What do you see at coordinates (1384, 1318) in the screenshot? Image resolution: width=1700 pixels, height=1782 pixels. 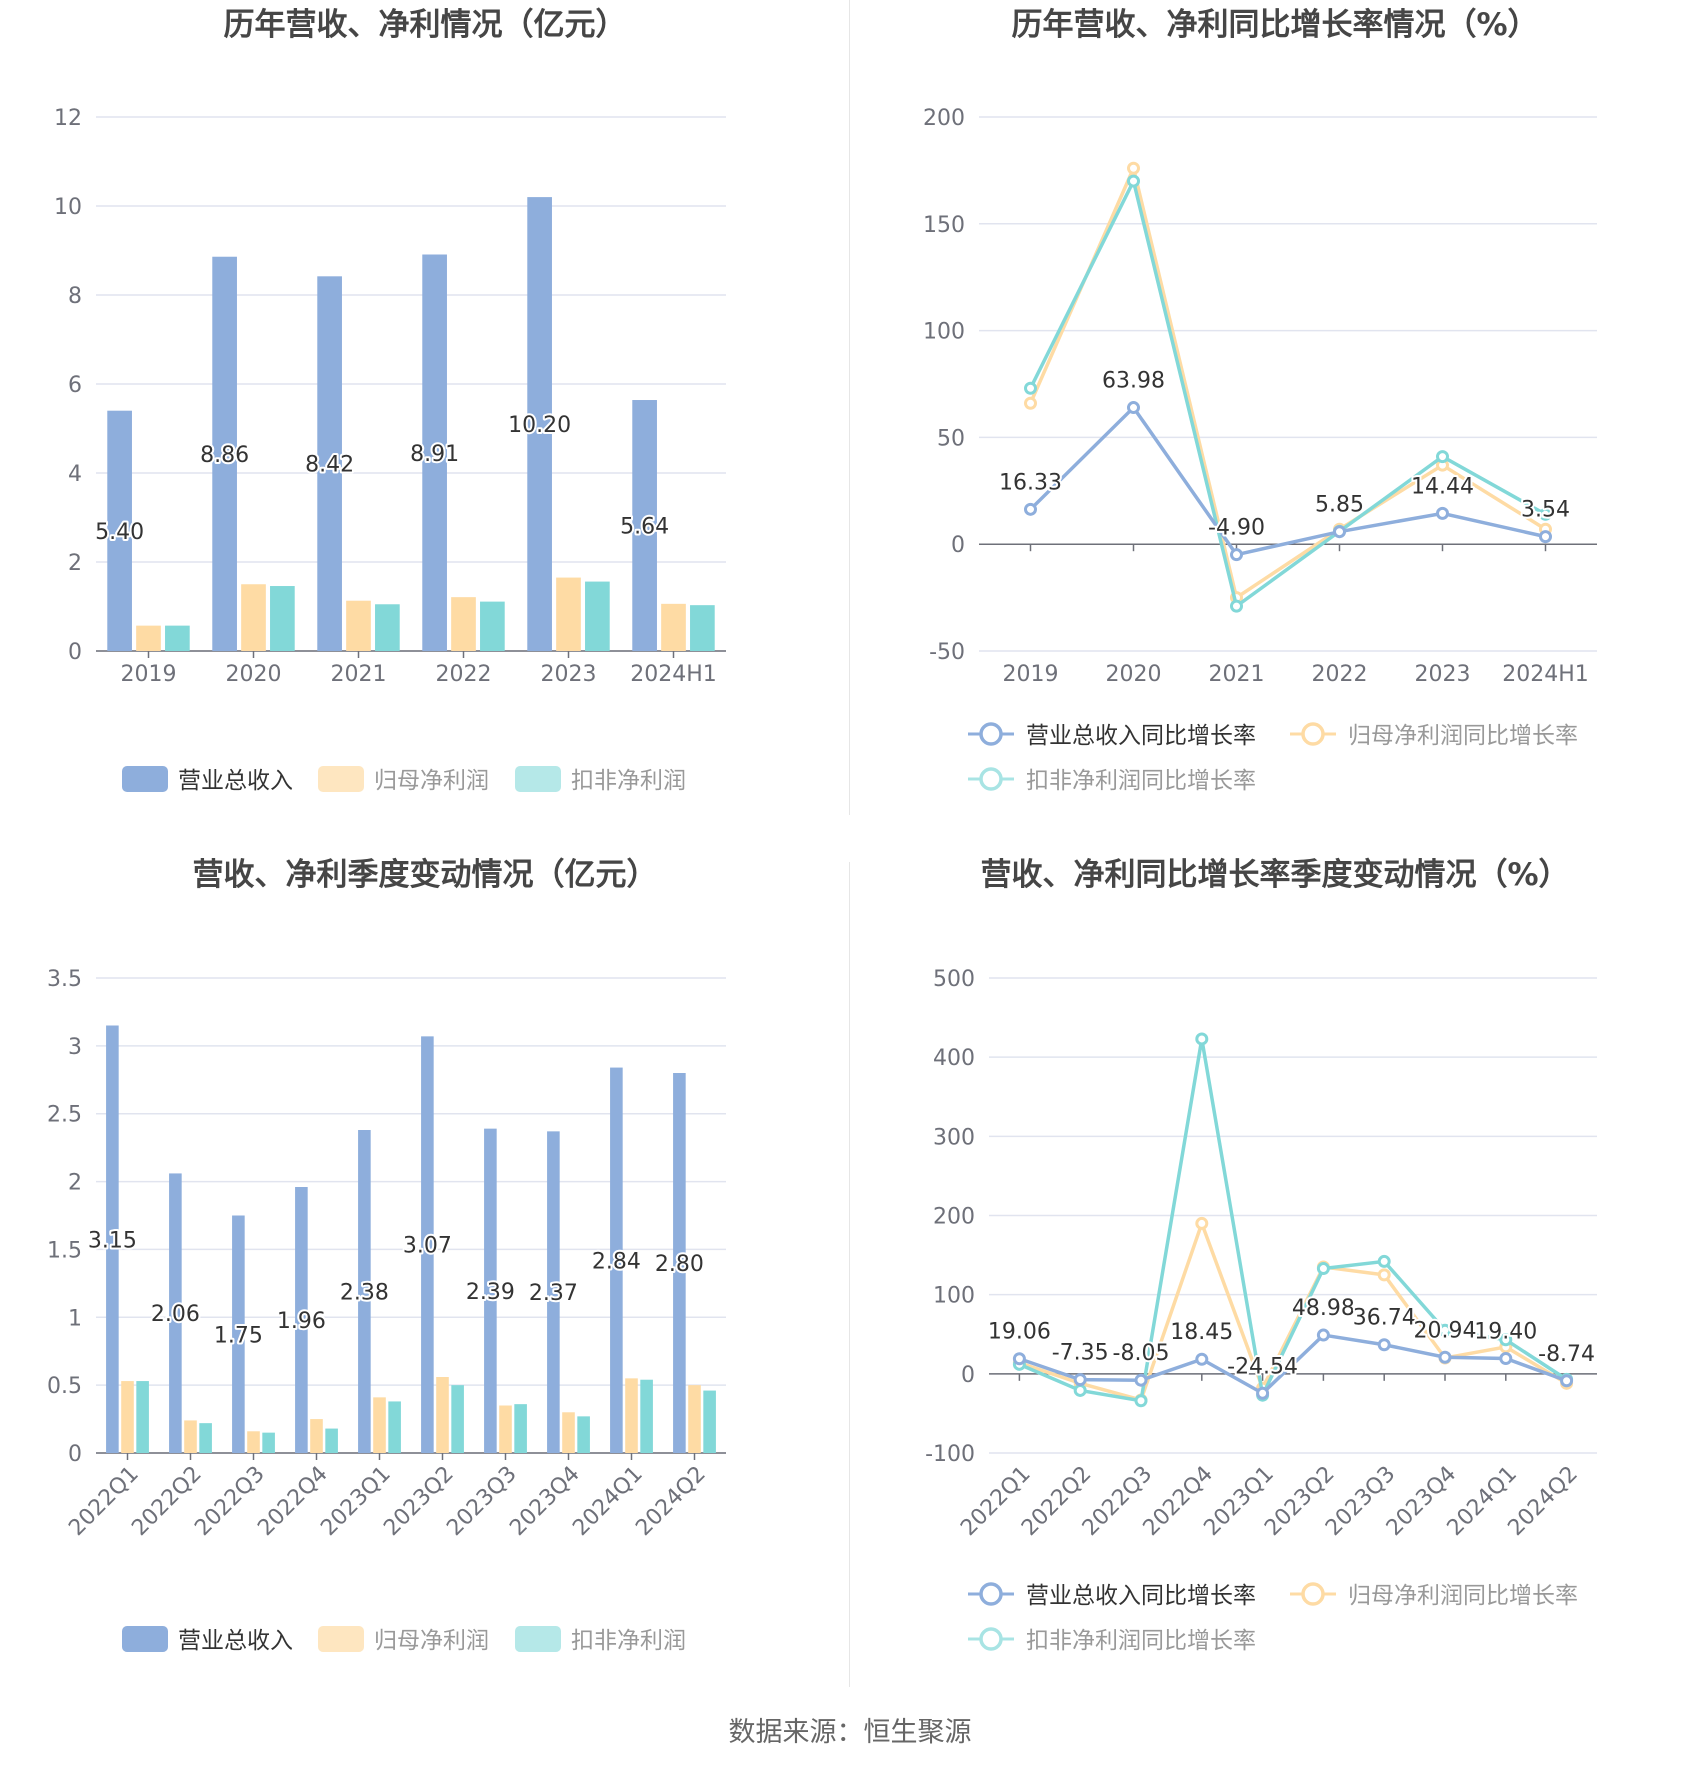 I see `data-label: 36.74` at bounding box center [1384, 1318].